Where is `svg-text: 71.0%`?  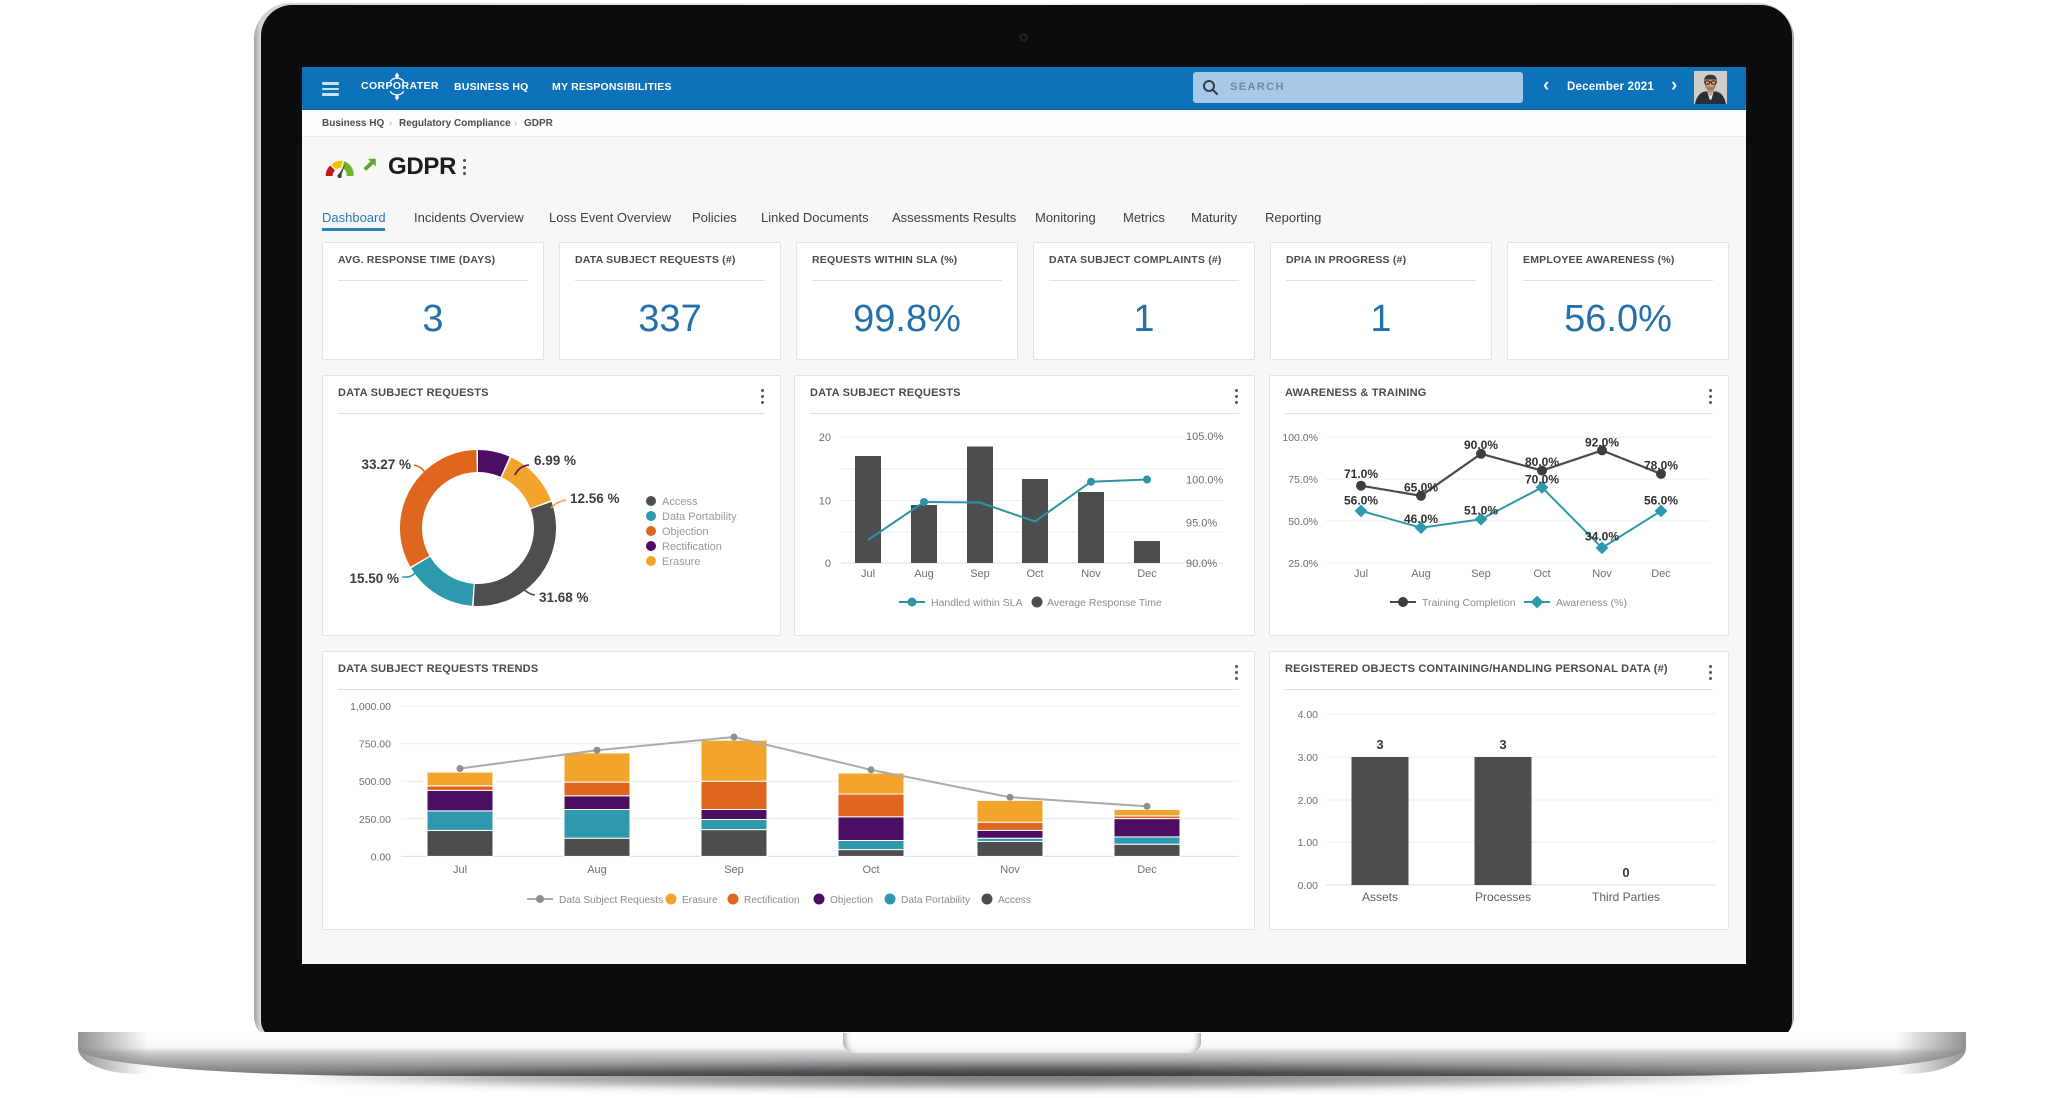 svg-text: 71.0% is located at coordinates (1361, 474).